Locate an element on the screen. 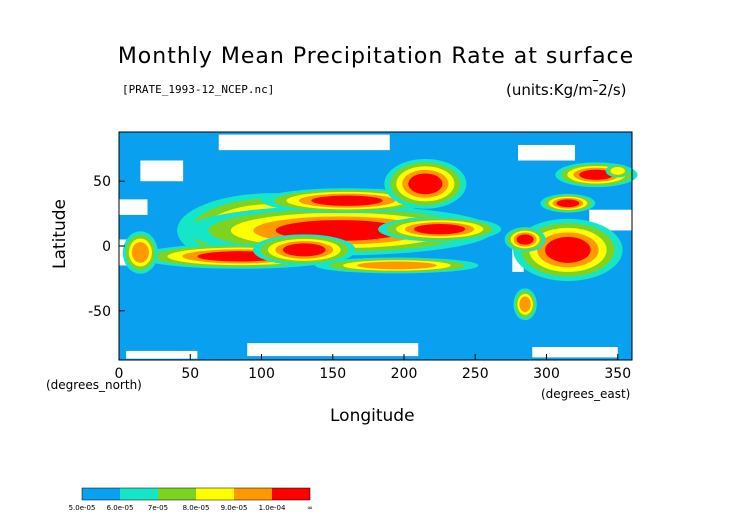  x-unit-label: (degrees_east) is located at coordinates (586, 394).